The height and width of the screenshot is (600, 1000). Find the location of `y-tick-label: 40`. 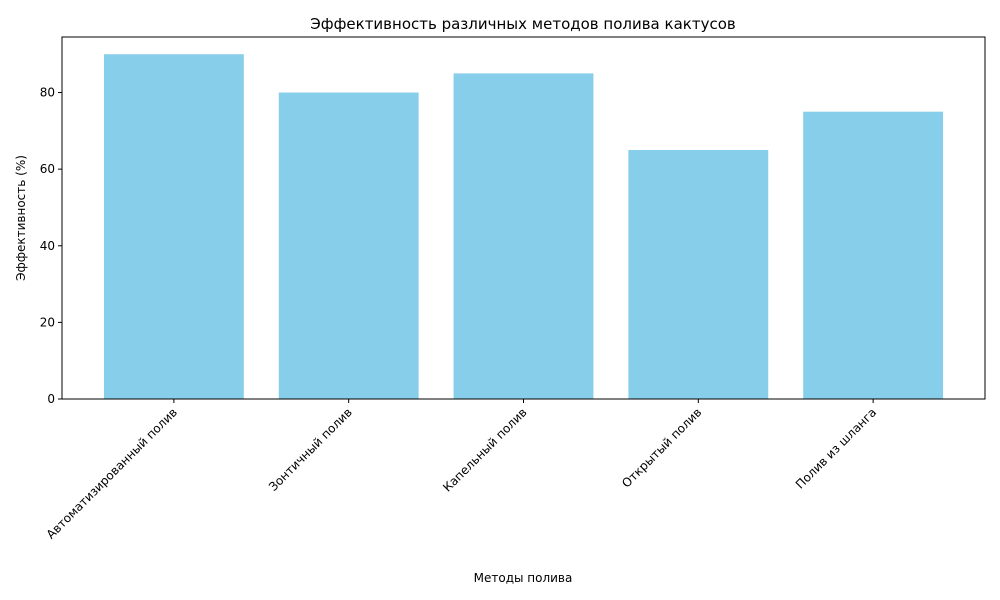

y-tick-label: 40 is located at coordinates (47, 246).